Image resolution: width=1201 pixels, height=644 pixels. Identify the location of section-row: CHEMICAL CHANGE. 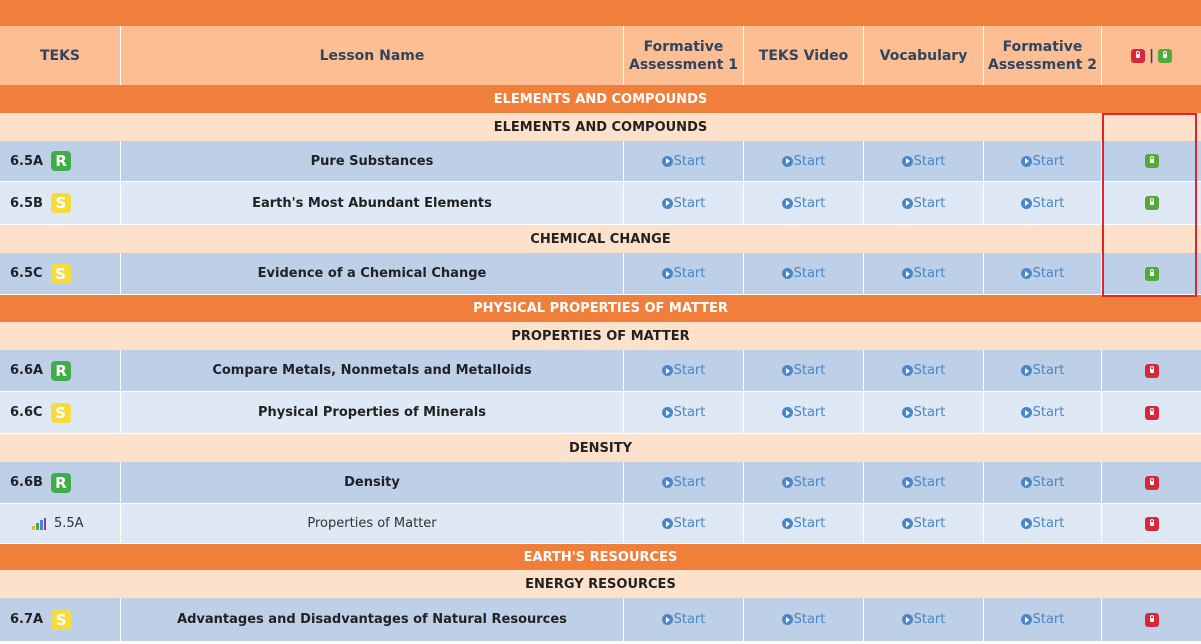
(600, 239).